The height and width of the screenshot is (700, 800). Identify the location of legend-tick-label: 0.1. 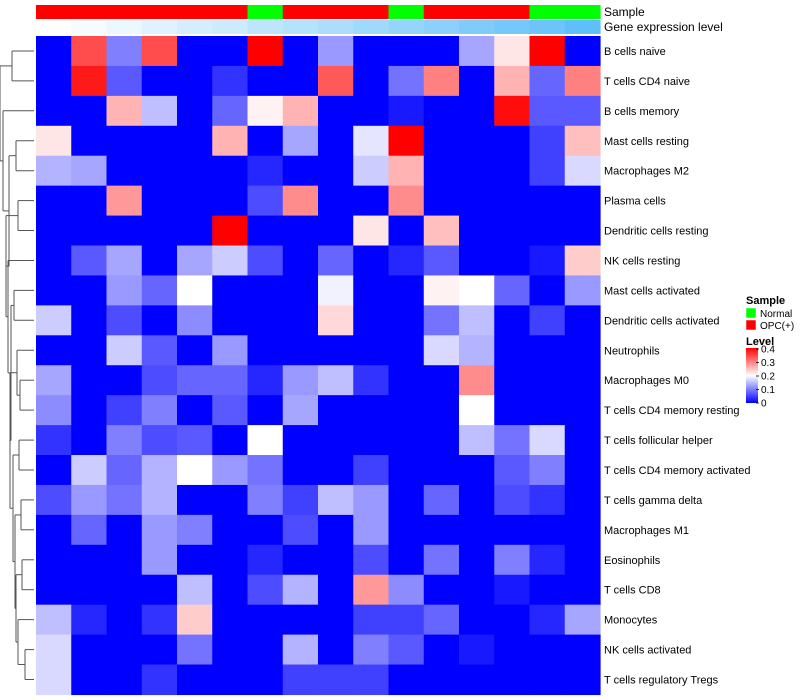
(768, 390).